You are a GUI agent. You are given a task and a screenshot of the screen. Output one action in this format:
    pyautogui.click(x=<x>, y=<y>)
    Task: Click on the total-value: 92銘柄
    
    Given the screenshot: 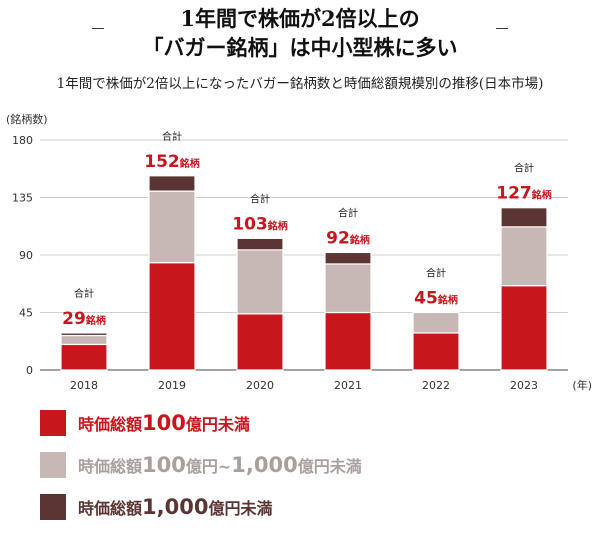 What is the action you would take?
    pyautogui.click(x=348, y=238)
    